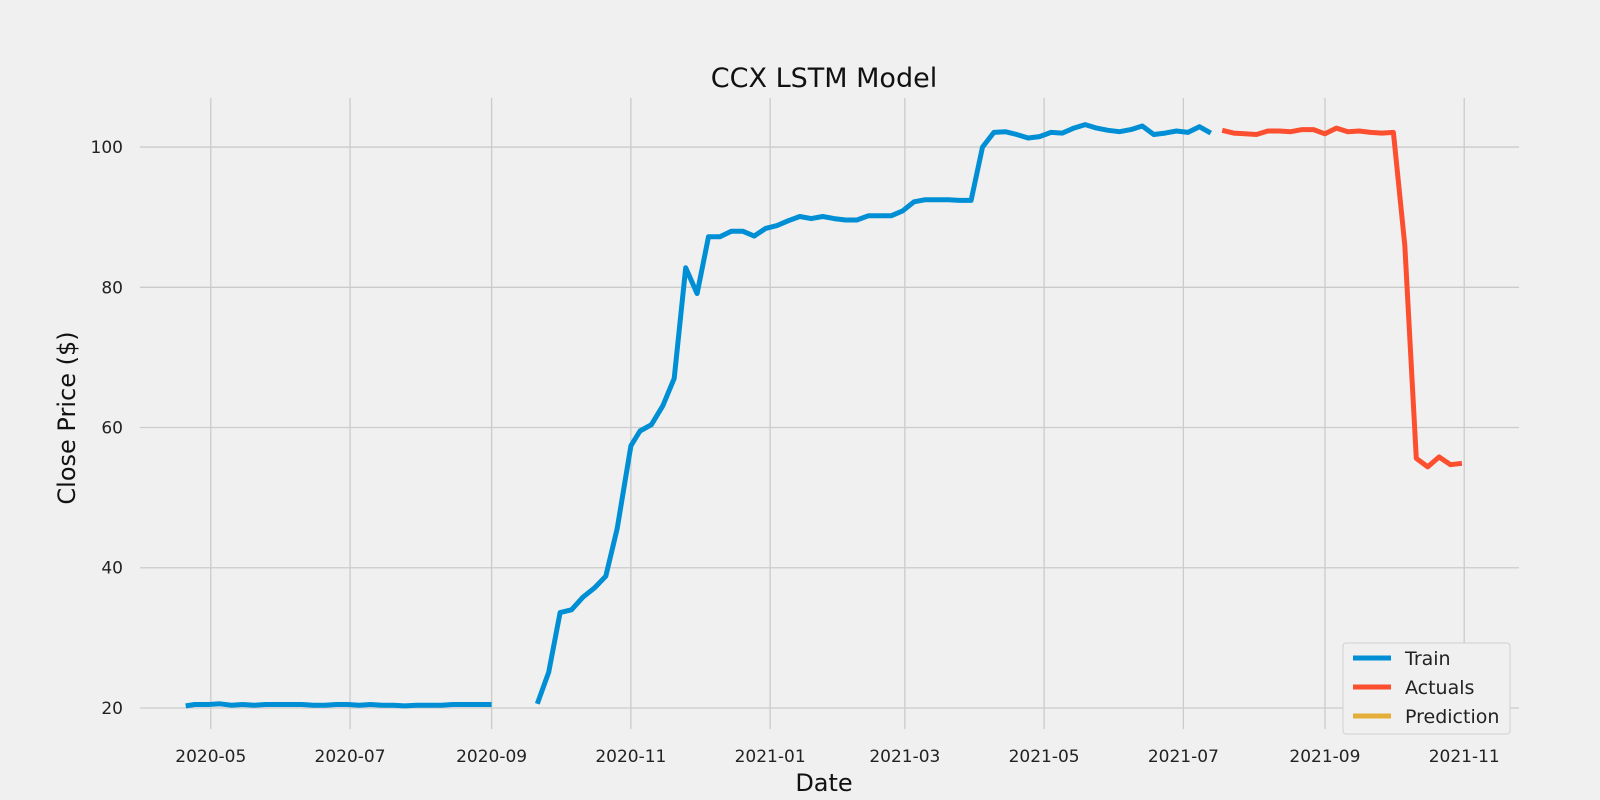 Image resolution: width=1600 pixels, height=800 pixels. I want to click on x-tick-label: 2021-09, so click(1324, 757).